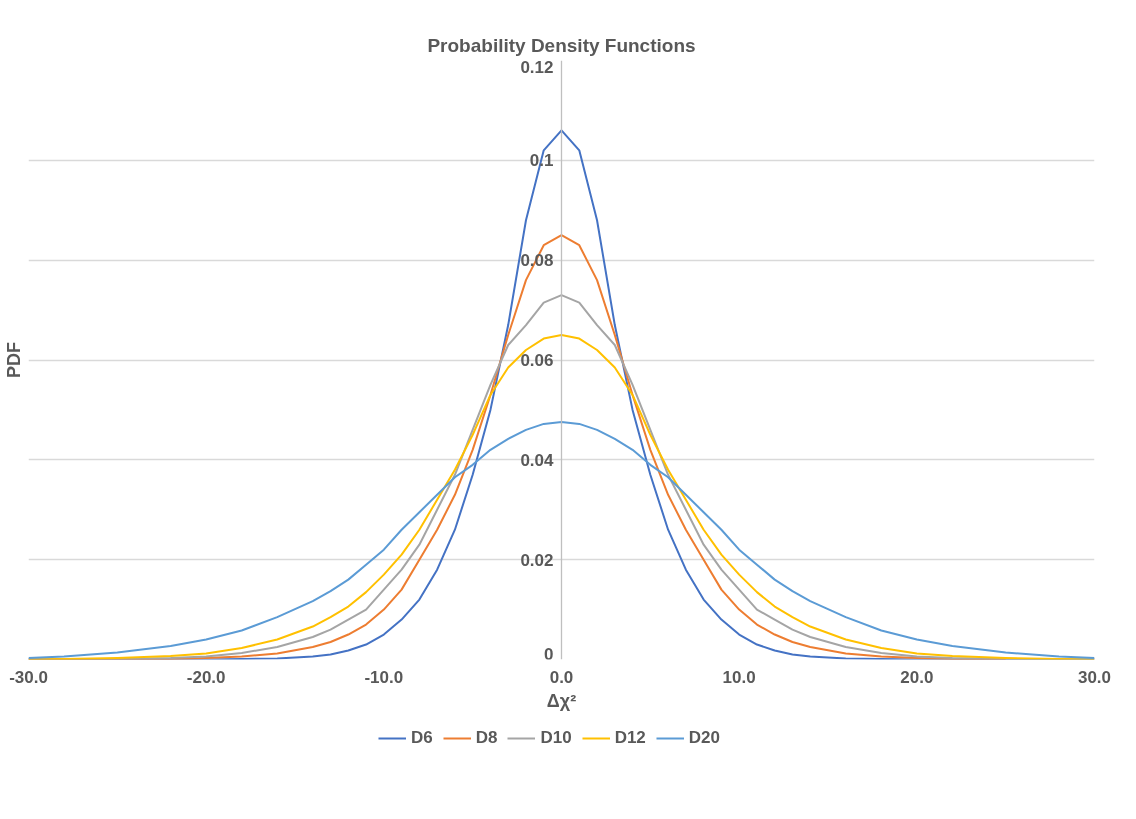 This screenshot has height=819, width=1136. Describe the element at coordinates (421, 738) in the screenshot. I see `legend-label: D6` at that location.